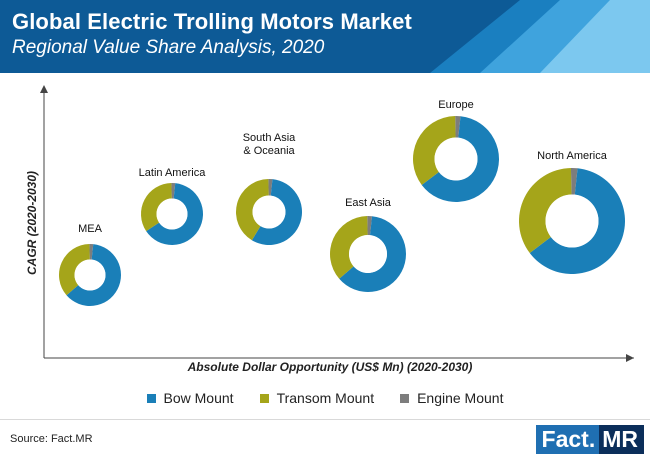 Image resolution: width=650 pixels, height=458 pixels. I want to click on donut-hole-latin-america, so click(172, 214).